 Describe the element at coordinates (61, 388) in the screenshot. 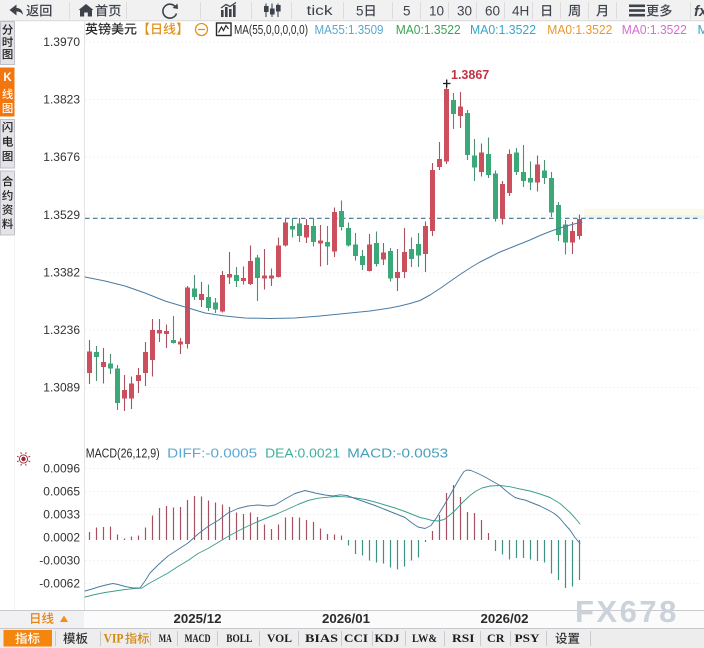

I see `svg-text: 1.3089` at that location.